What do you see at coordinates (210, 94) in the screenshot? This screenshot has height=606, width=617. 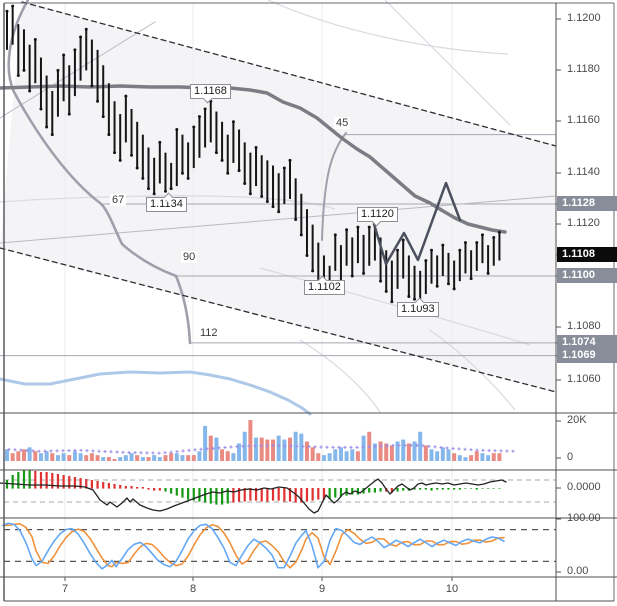 I see `price-callout-1.1168: 1.1168` at bounding box center [210, 94].